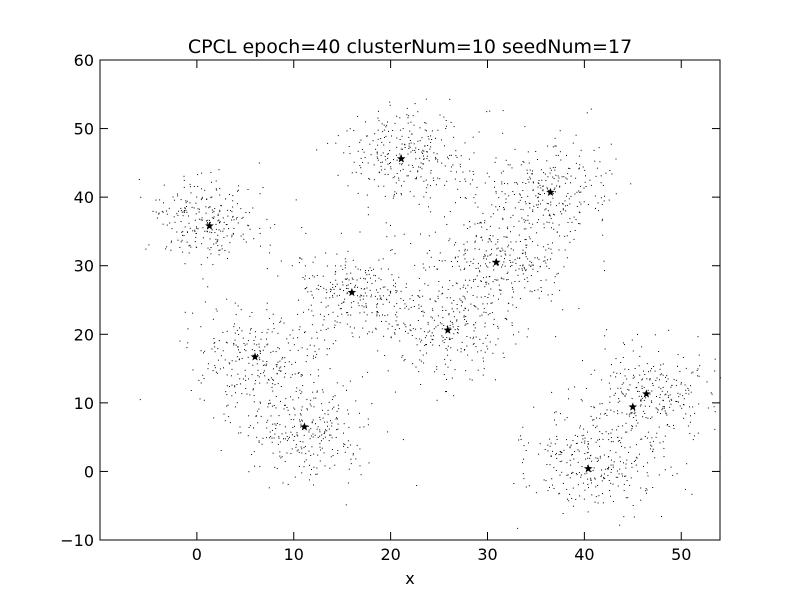 The width and height of the screenshot is (800, 600). I want to click on x-tick-label: 40, so click(584, 554).